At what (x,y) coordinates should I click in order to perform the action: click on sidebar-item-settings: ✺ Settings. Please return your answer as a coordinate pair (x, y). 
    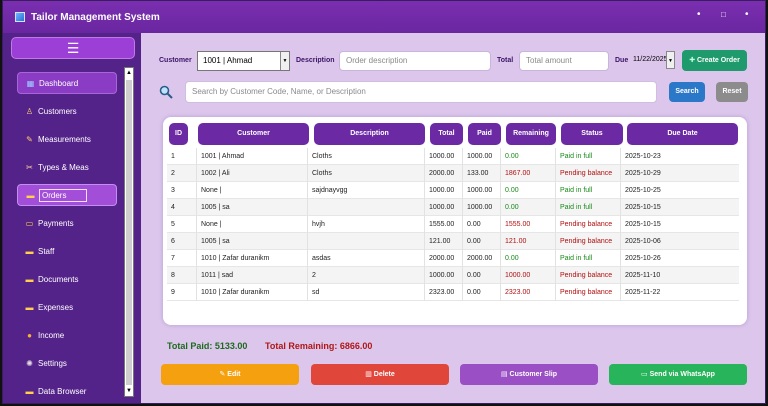
    Looking at the image, I should click on (67, 363).